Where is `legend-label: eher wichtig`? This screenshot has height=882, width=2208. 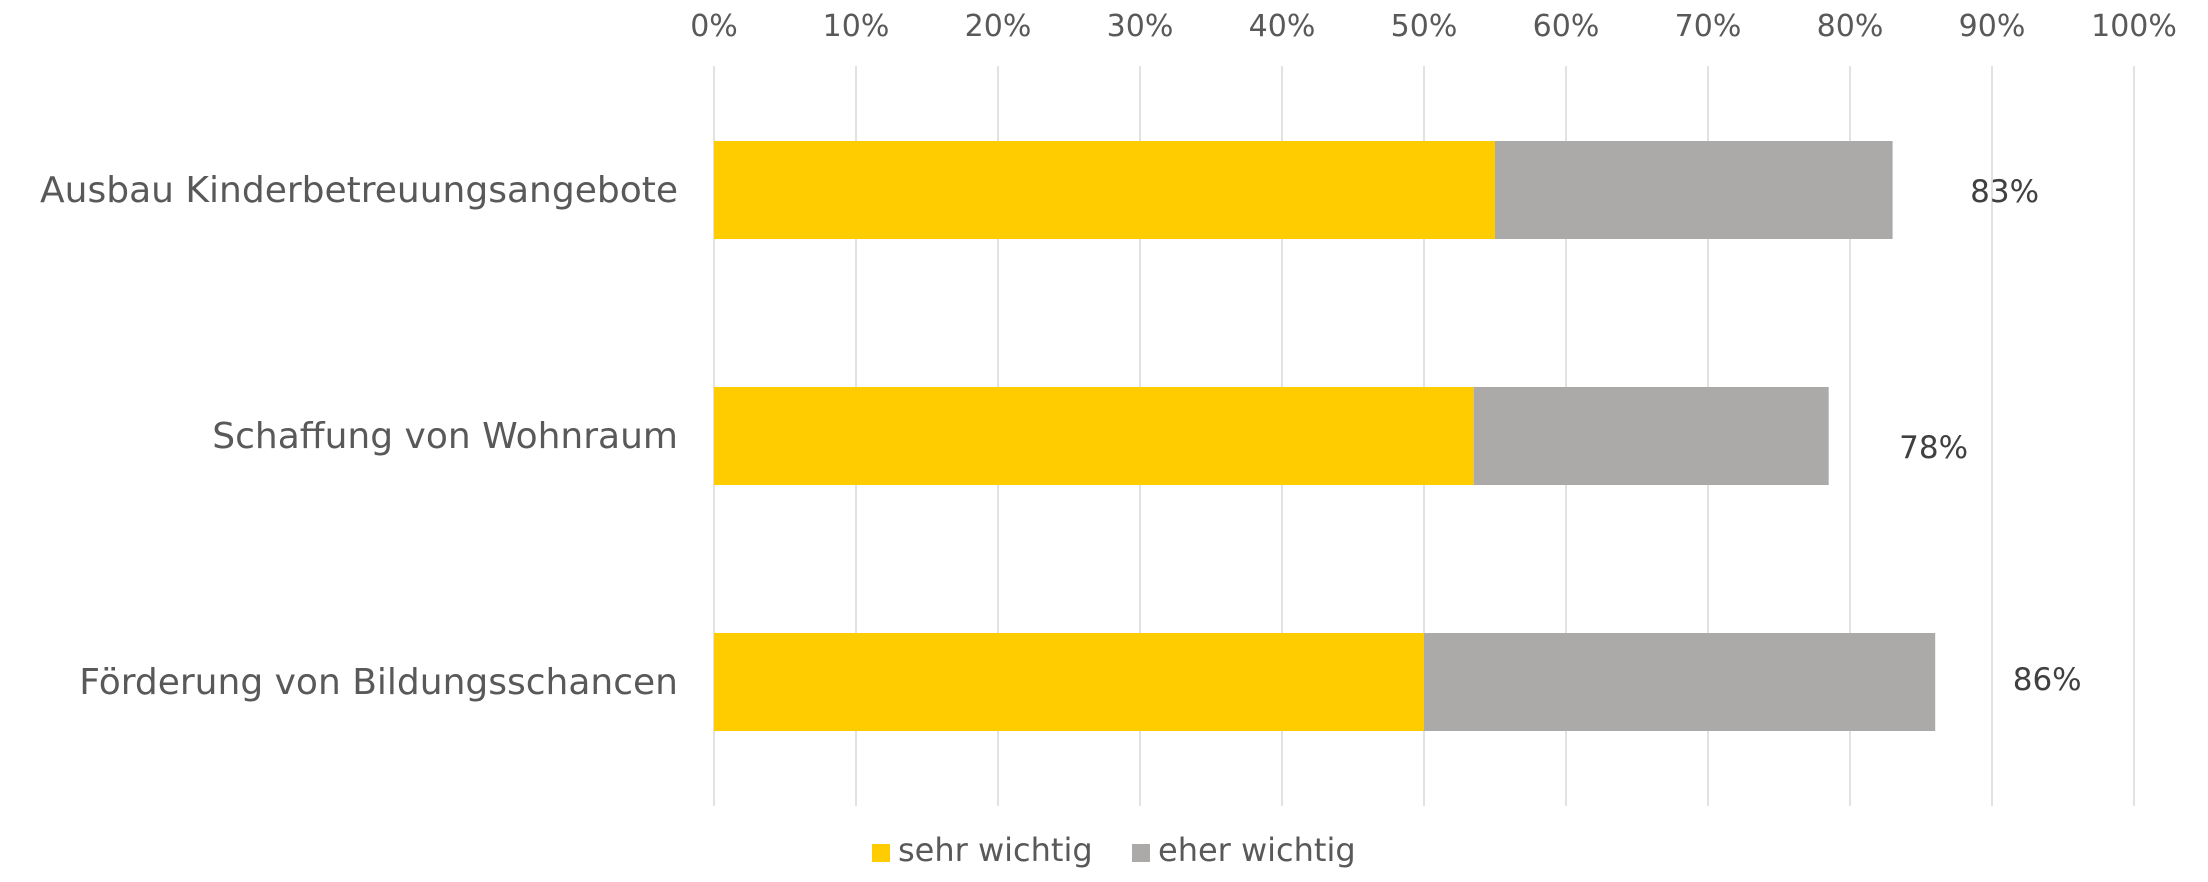
legend-label: eher wichtig is located at coordinates (1257, 850).